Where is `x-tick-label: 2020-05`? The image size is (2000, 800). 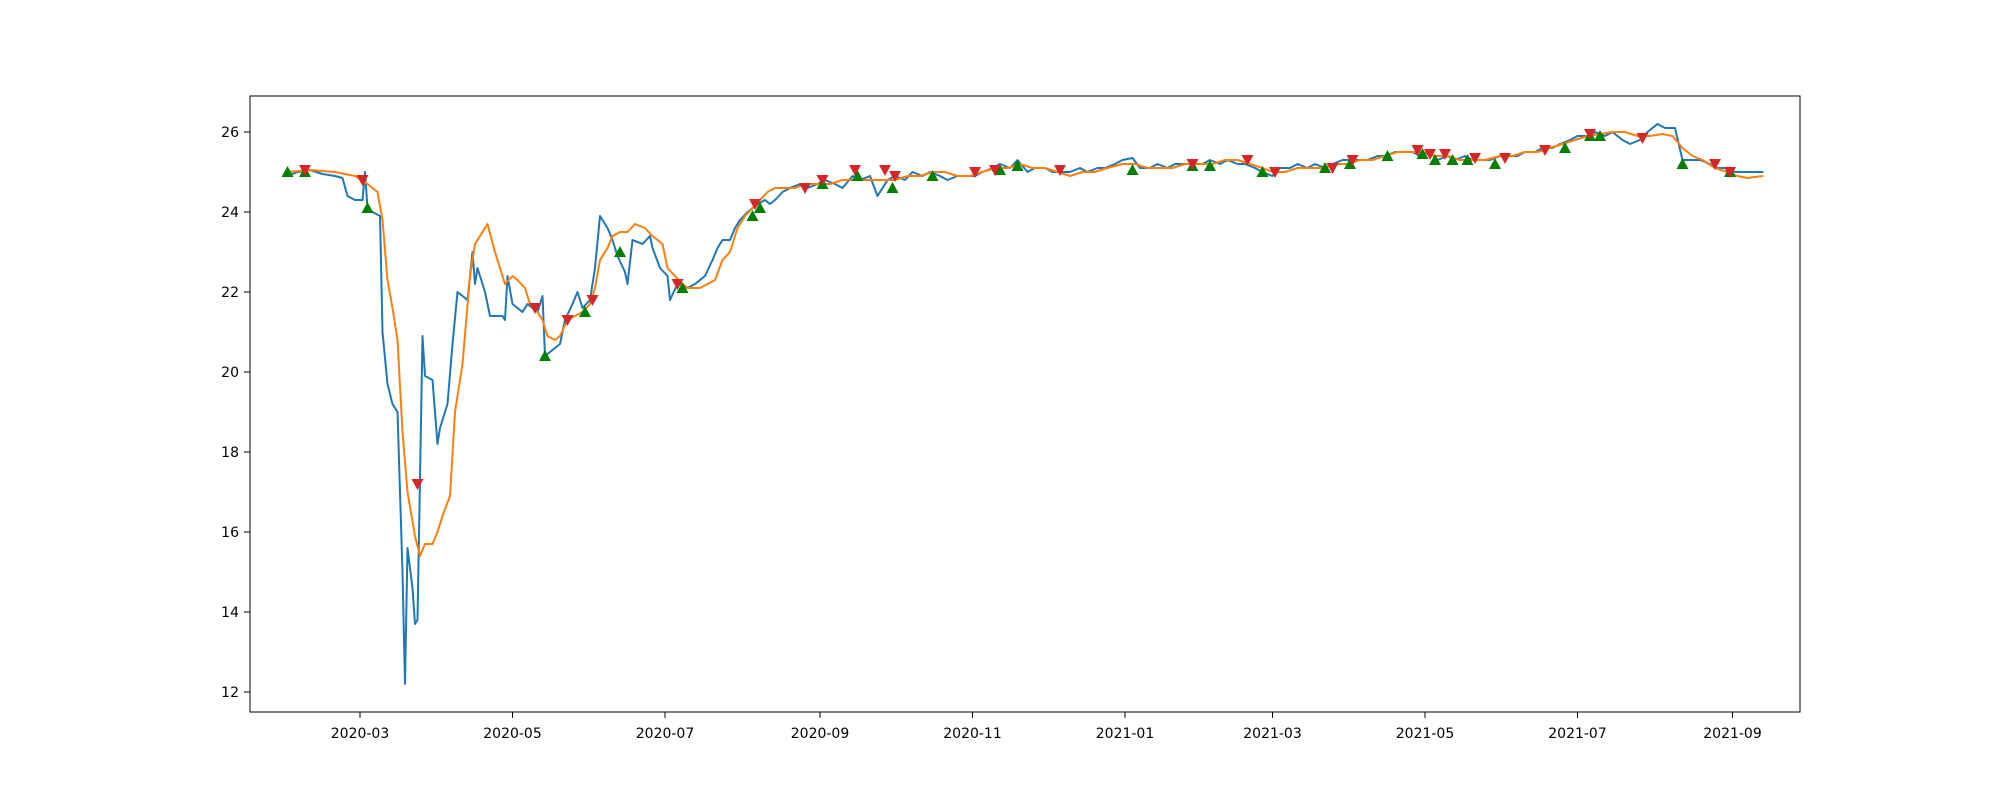 x-tick-label: 2020-05 is located at coordinates (512, 734).